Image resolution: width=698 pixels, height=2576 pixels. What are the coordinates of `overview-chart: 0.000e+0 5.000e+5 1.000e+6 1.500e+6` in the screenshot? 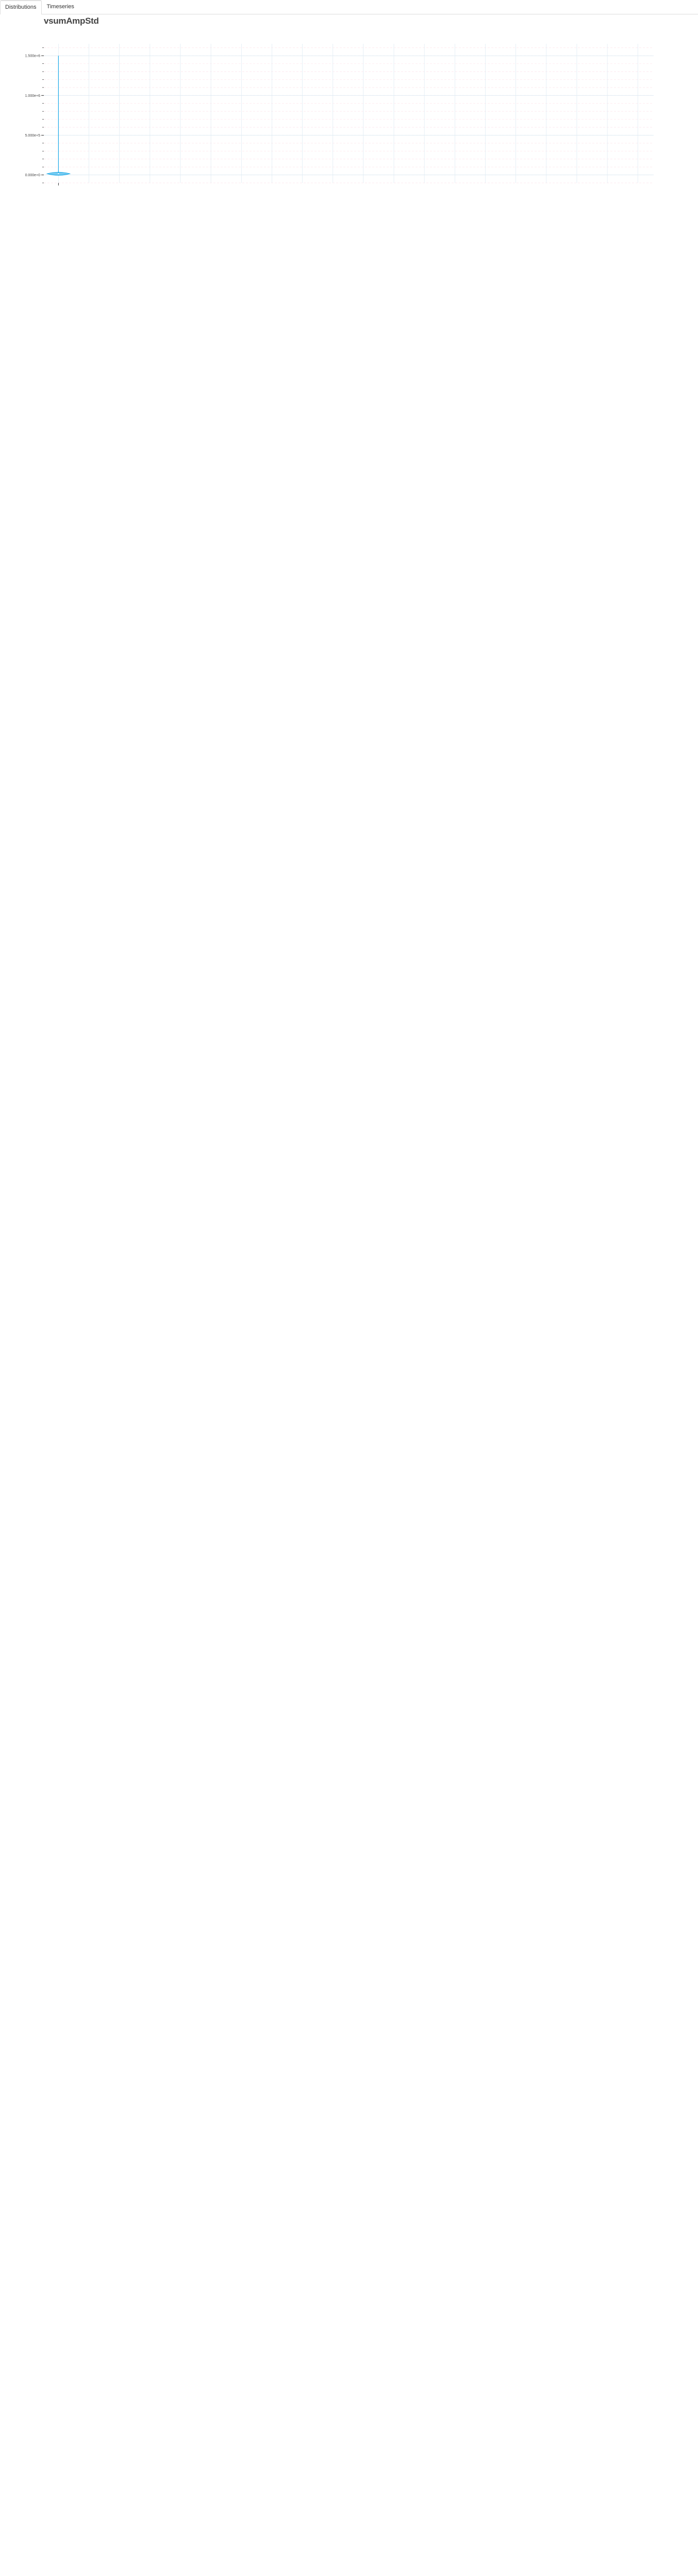 It's located at (349, 115).